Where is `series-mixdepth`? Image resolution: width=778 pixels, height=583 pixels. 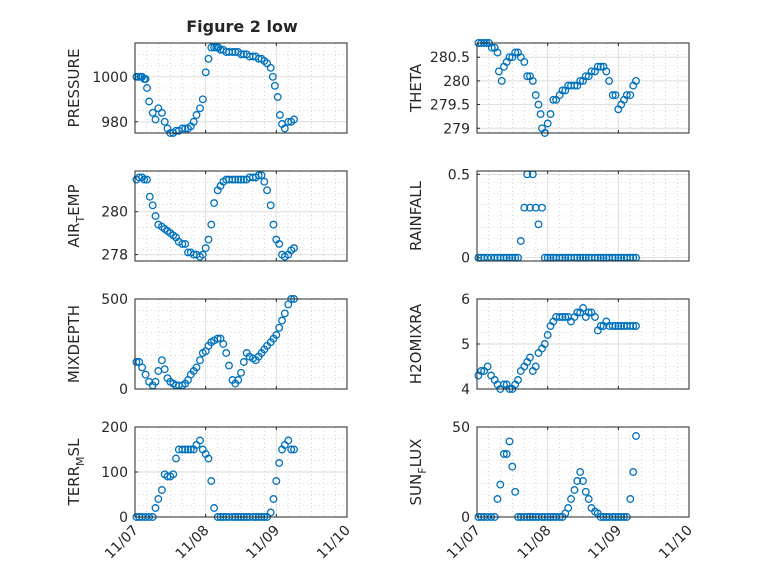 series-mixdepth is located at coordinates (215, 342).